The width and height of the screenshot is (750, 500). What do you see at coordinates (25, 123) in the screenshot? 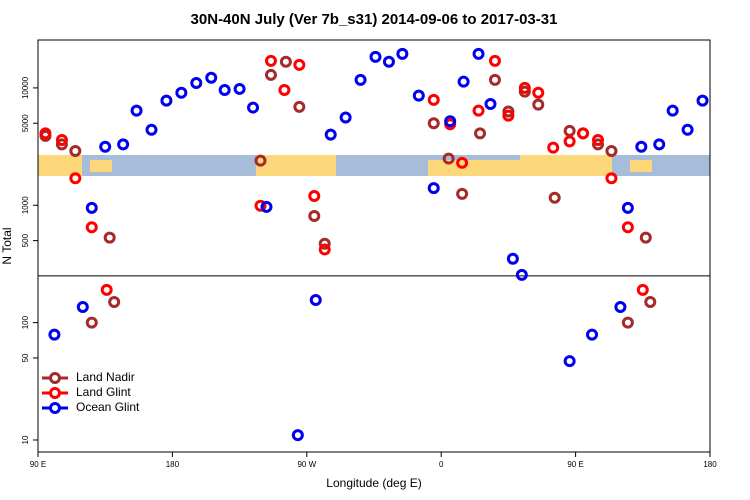
I see `y-tick-label: 5000` at bounding box center [25, 123].